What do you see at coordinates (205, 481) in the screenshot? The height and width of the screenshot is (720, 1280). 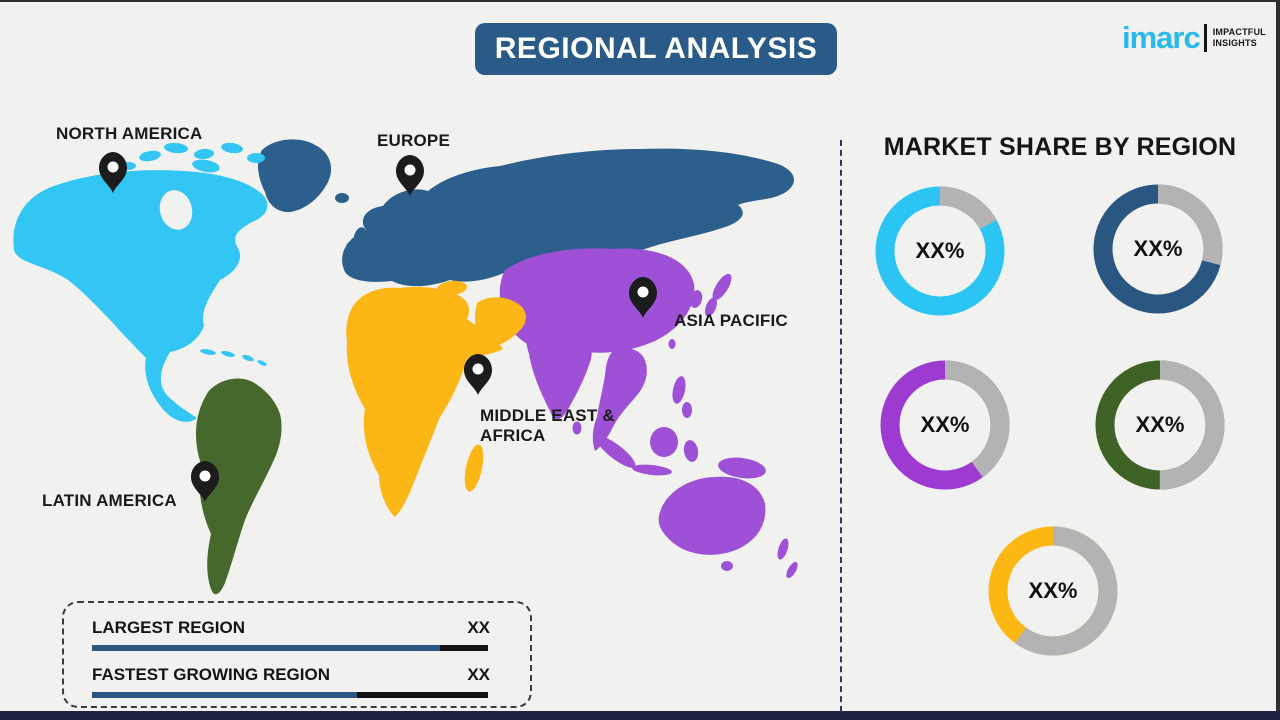 I see `pin-latin-america-icon` at bounding box center [205, 481].